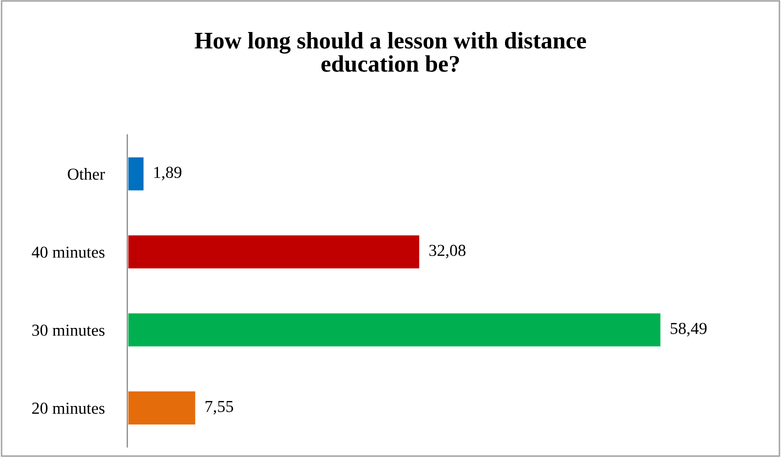  I want to click on y-tick-label: 20 minutes, so click(68, 408).